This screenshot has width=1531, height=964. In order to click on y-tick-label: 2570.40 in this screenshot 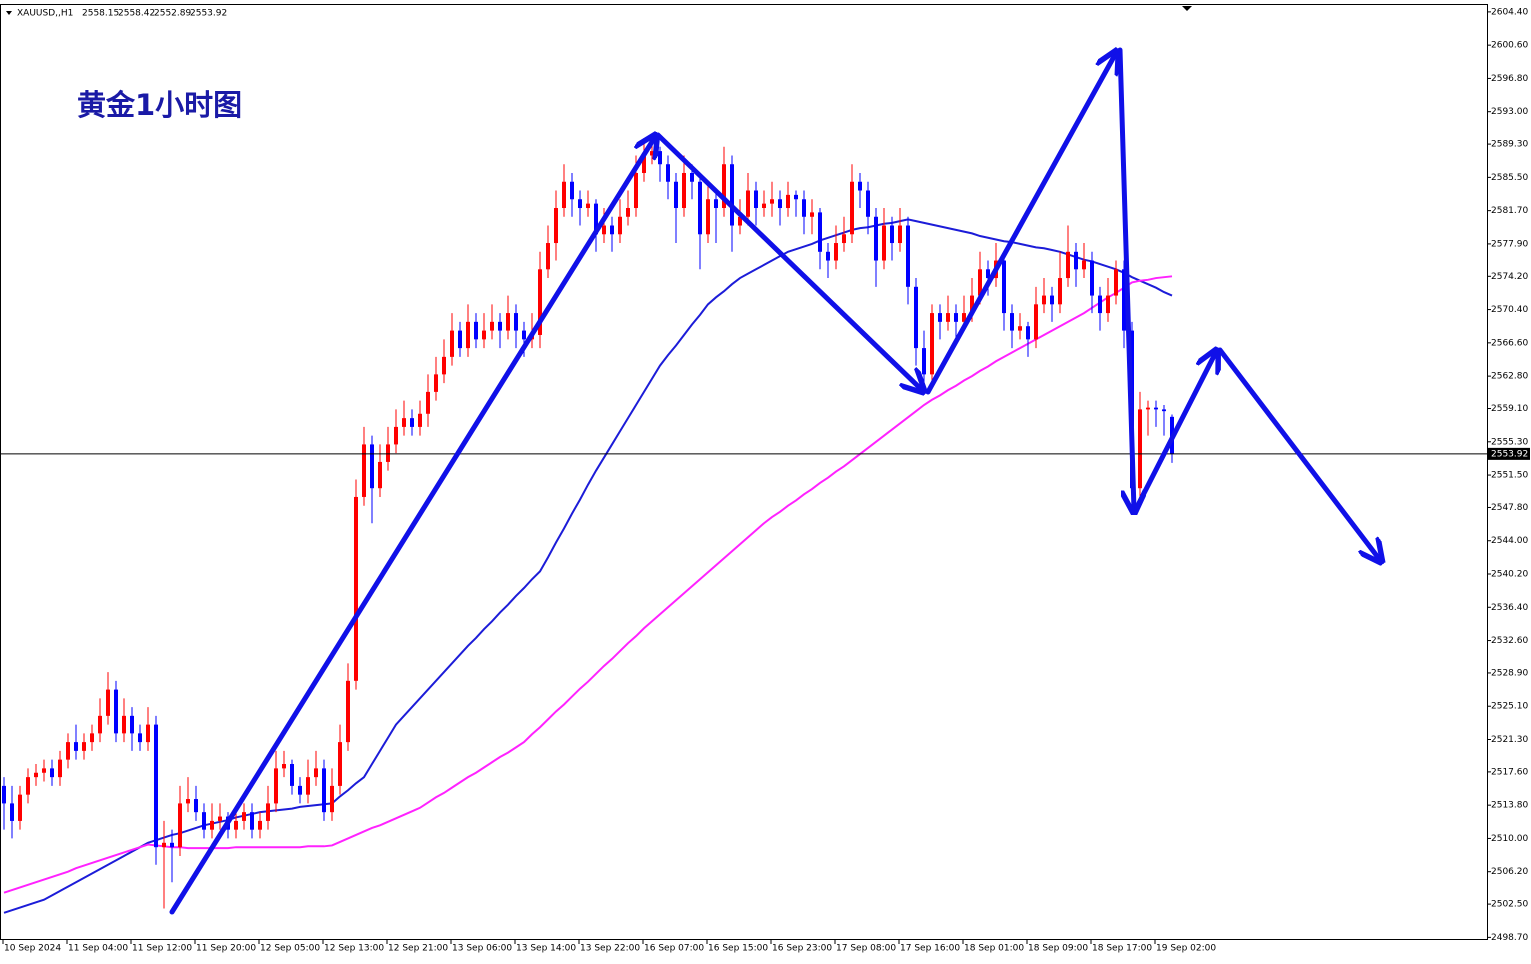, I will do `click(1509, 310)`.